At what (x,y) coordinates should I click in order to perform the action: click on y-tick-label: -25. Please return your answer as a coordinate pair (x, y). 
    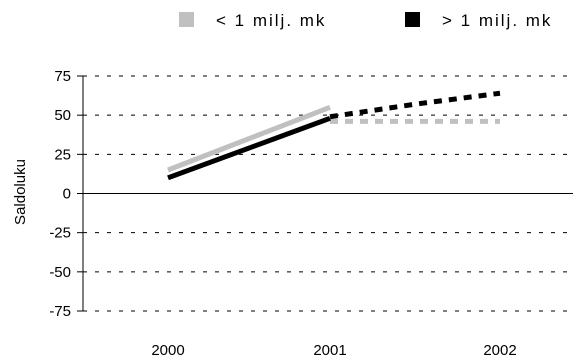
    Looking at the image, I should click on (60, 233).